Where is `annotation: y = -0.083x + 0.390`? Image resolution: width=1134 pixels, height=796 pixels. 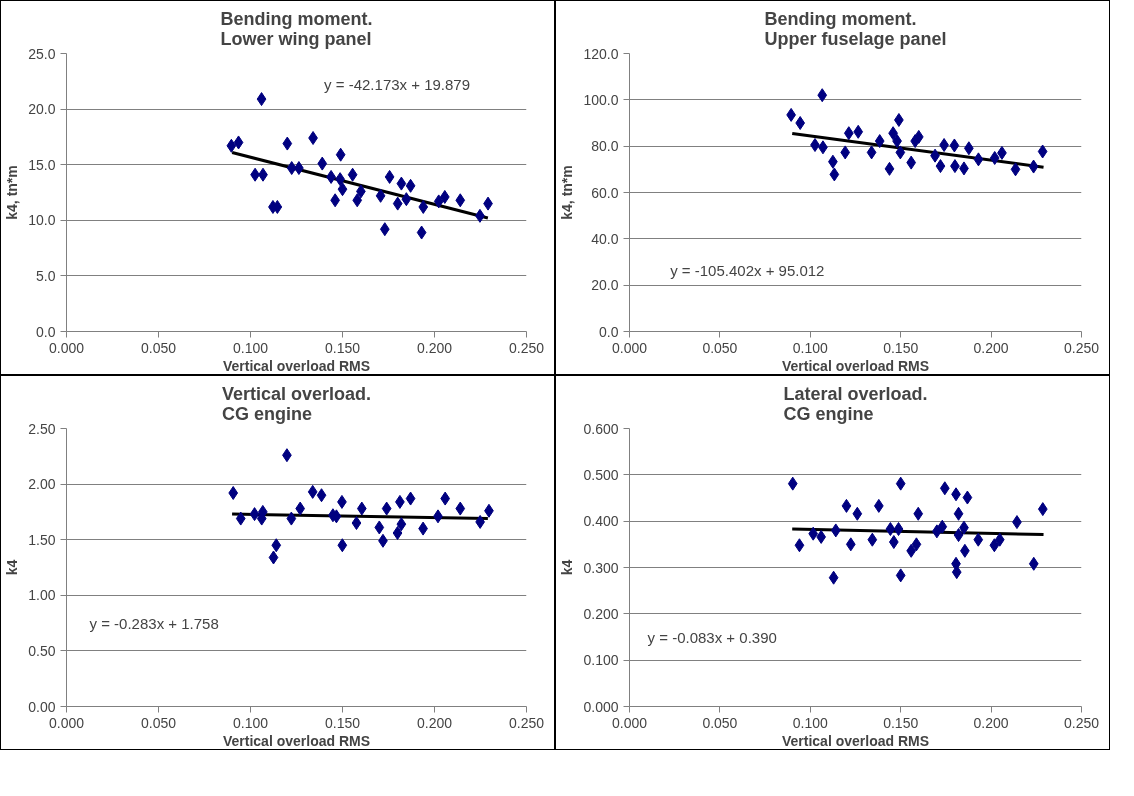
annotation: y = -0.083x + 0.390 is located at coordinates (712, 637).